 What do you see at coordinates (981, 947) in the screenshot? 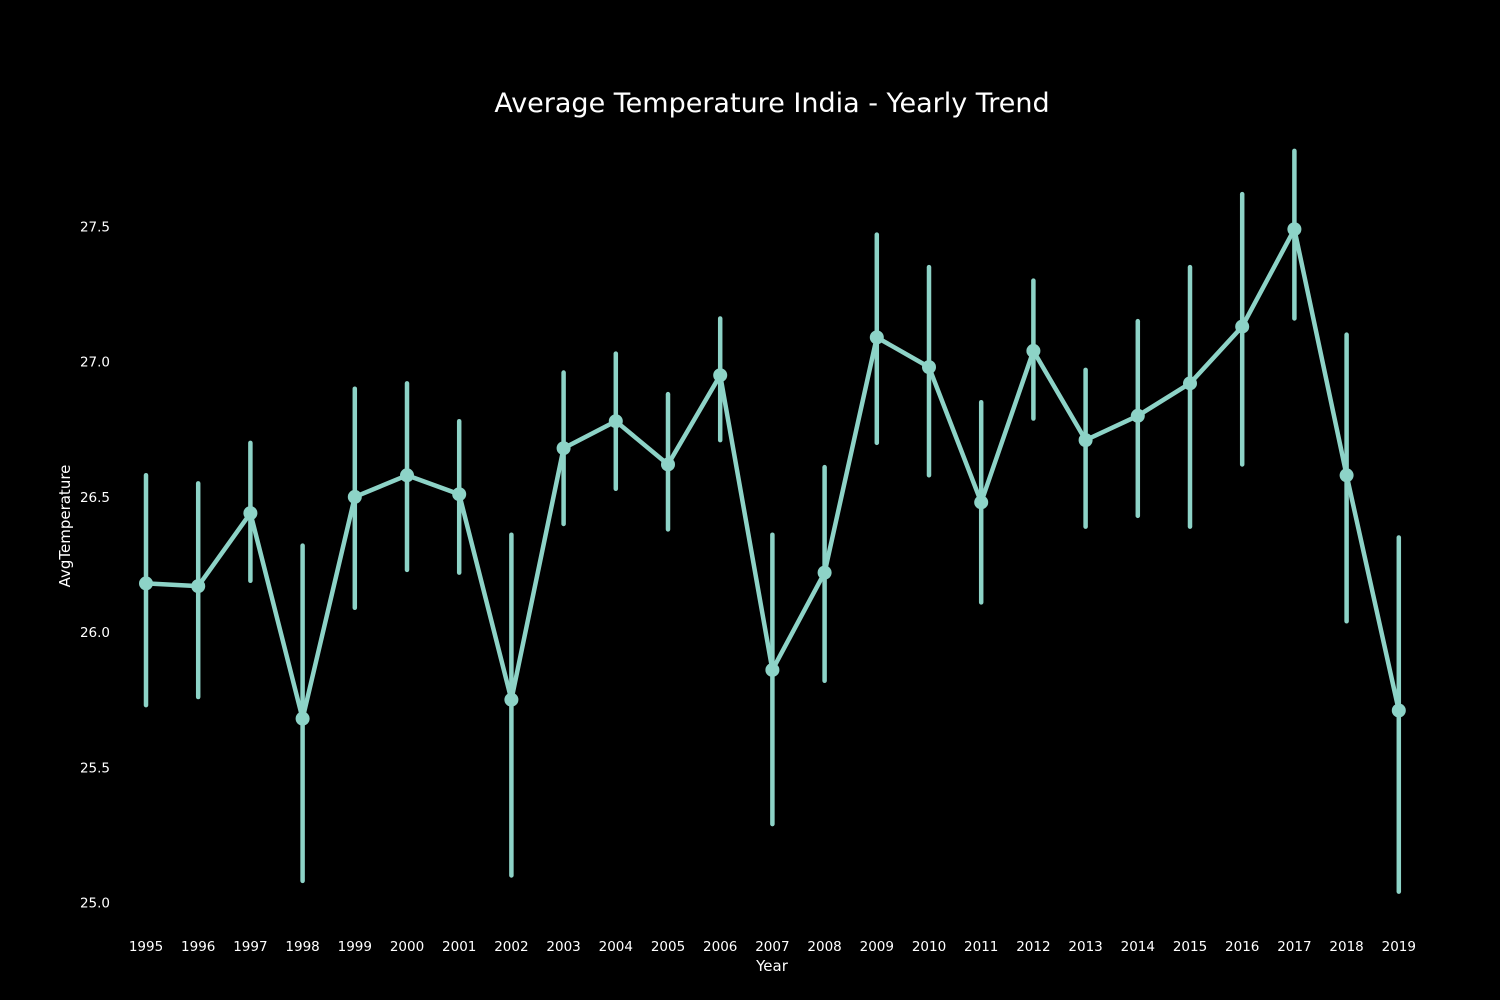
I see `x-tick-label: 2011` at bounding box center [981, 947].